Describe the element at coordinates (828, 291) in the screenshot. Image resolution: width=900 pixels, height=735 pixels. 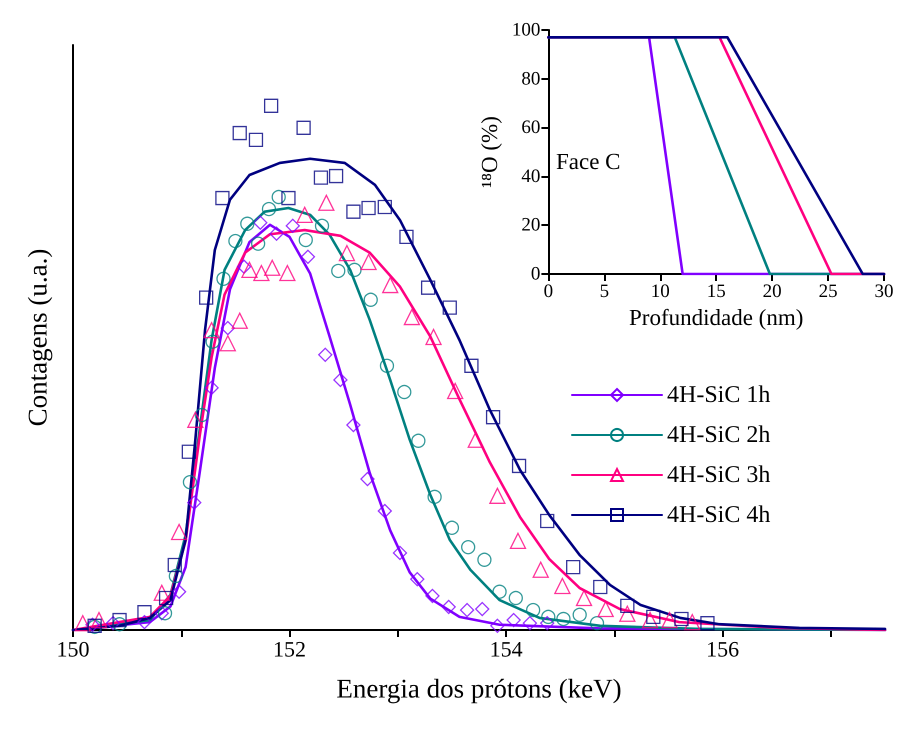
I see `x-tick-label: 25` at that location.